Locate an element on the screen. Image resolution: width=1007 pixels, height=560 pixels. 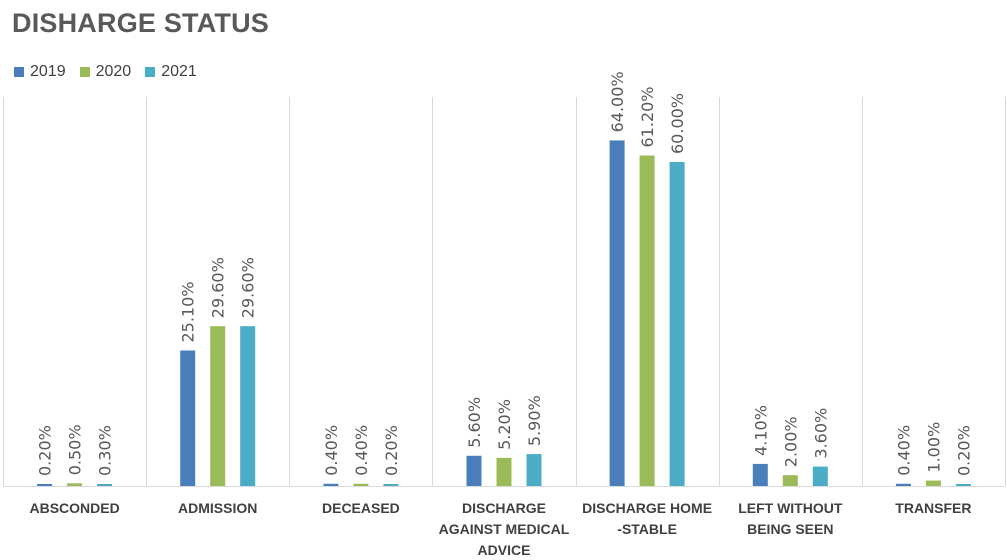
legend-label-2019: 2019 is located at coordinates (48, 71).